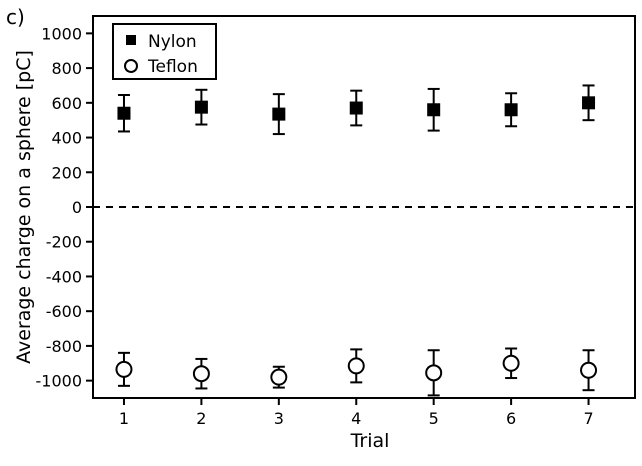 This screenshot has width=642, height=466. What do you see at coordinates (15, 17) in the screenshot?
I see `panel-label: c)` at bounding box center [15, 17].